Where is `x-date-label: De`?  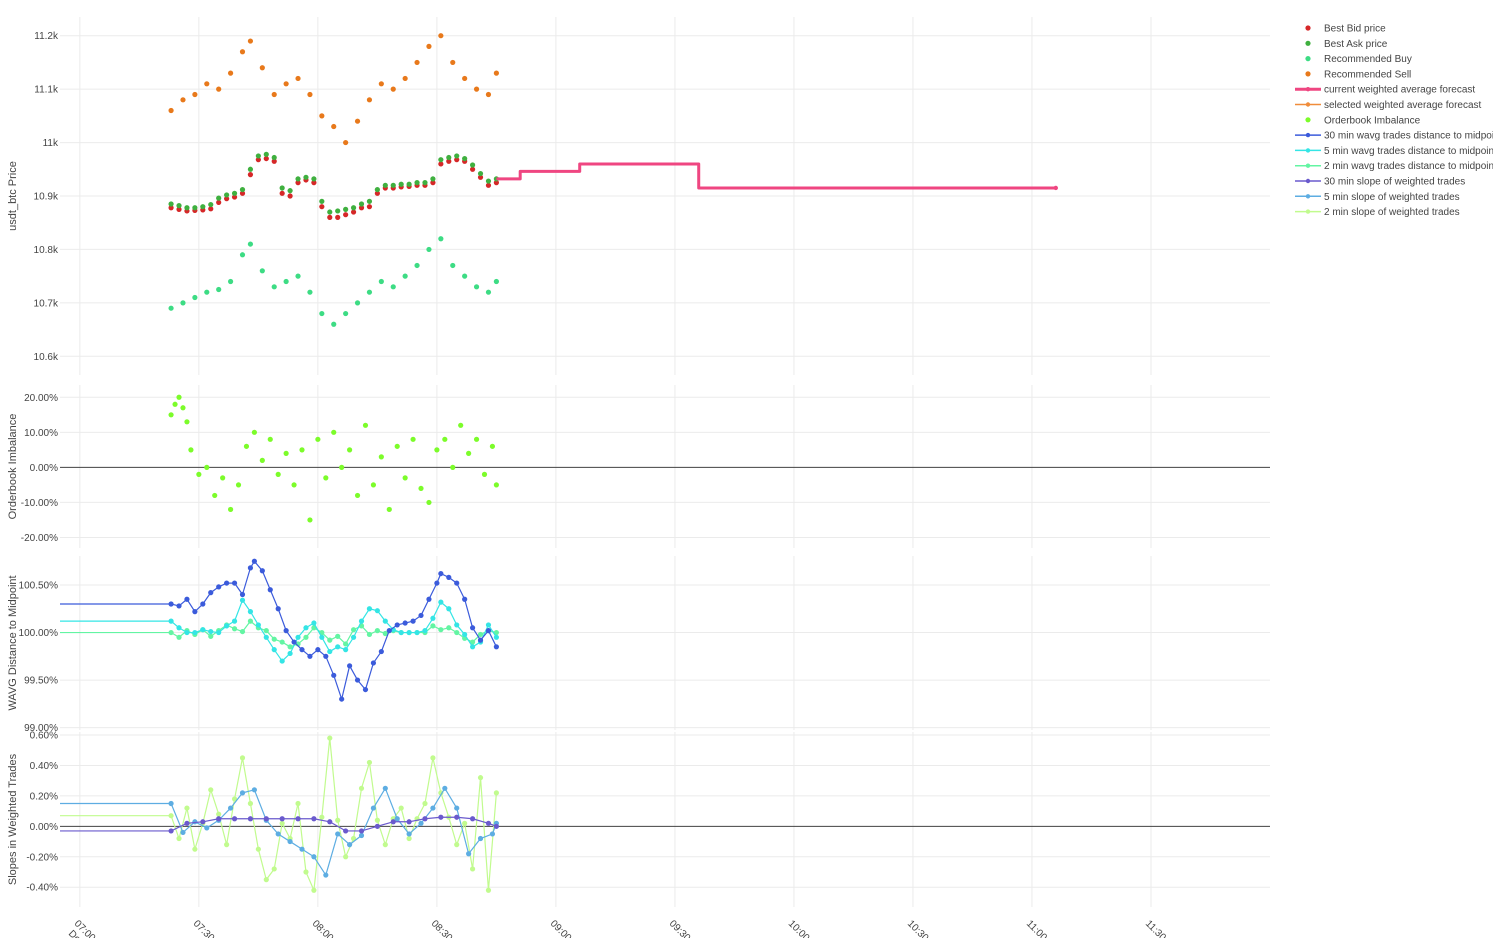
x-date-label: De is located at coordinates (74, 933).